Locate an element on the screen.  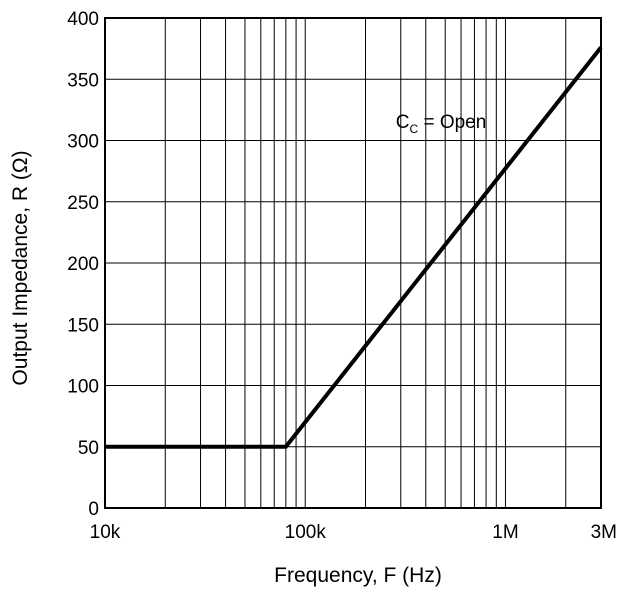
y-tick-label: 200 is located at coordinates (83, 264).